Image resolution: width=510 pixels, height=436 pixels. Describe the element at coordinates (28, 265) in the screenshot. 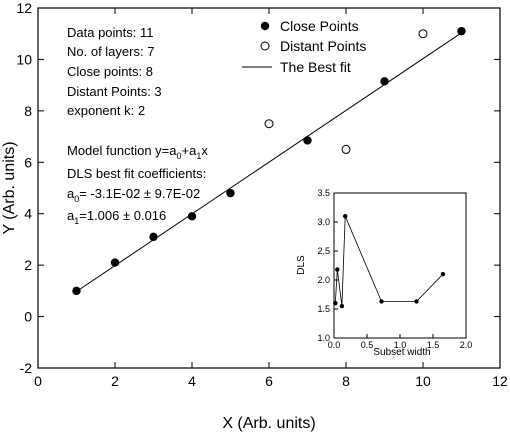

I see `y-tick-label: 2` at that location.